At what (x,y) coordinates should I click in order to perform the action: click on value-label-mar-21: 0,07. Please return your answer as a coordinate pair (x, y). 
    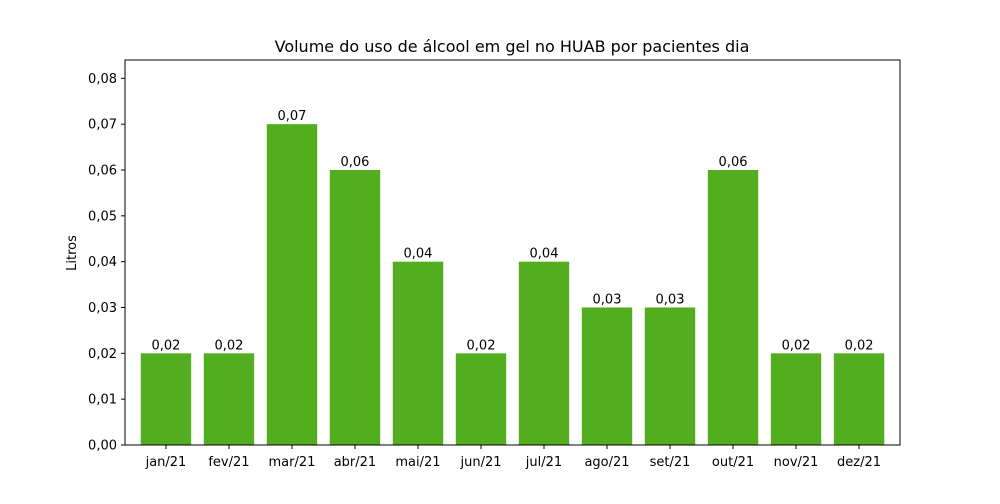
    Looking at the image, I should click on (291, 116).